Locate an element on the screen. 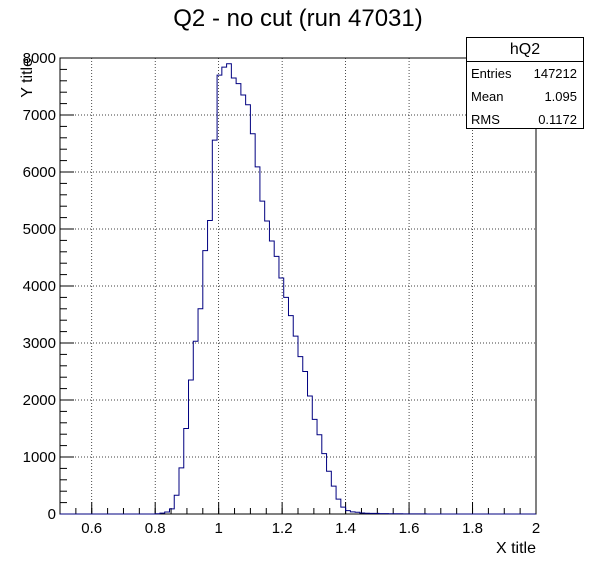  y-tick-label: 3000 is located at coordinates (39, 343).